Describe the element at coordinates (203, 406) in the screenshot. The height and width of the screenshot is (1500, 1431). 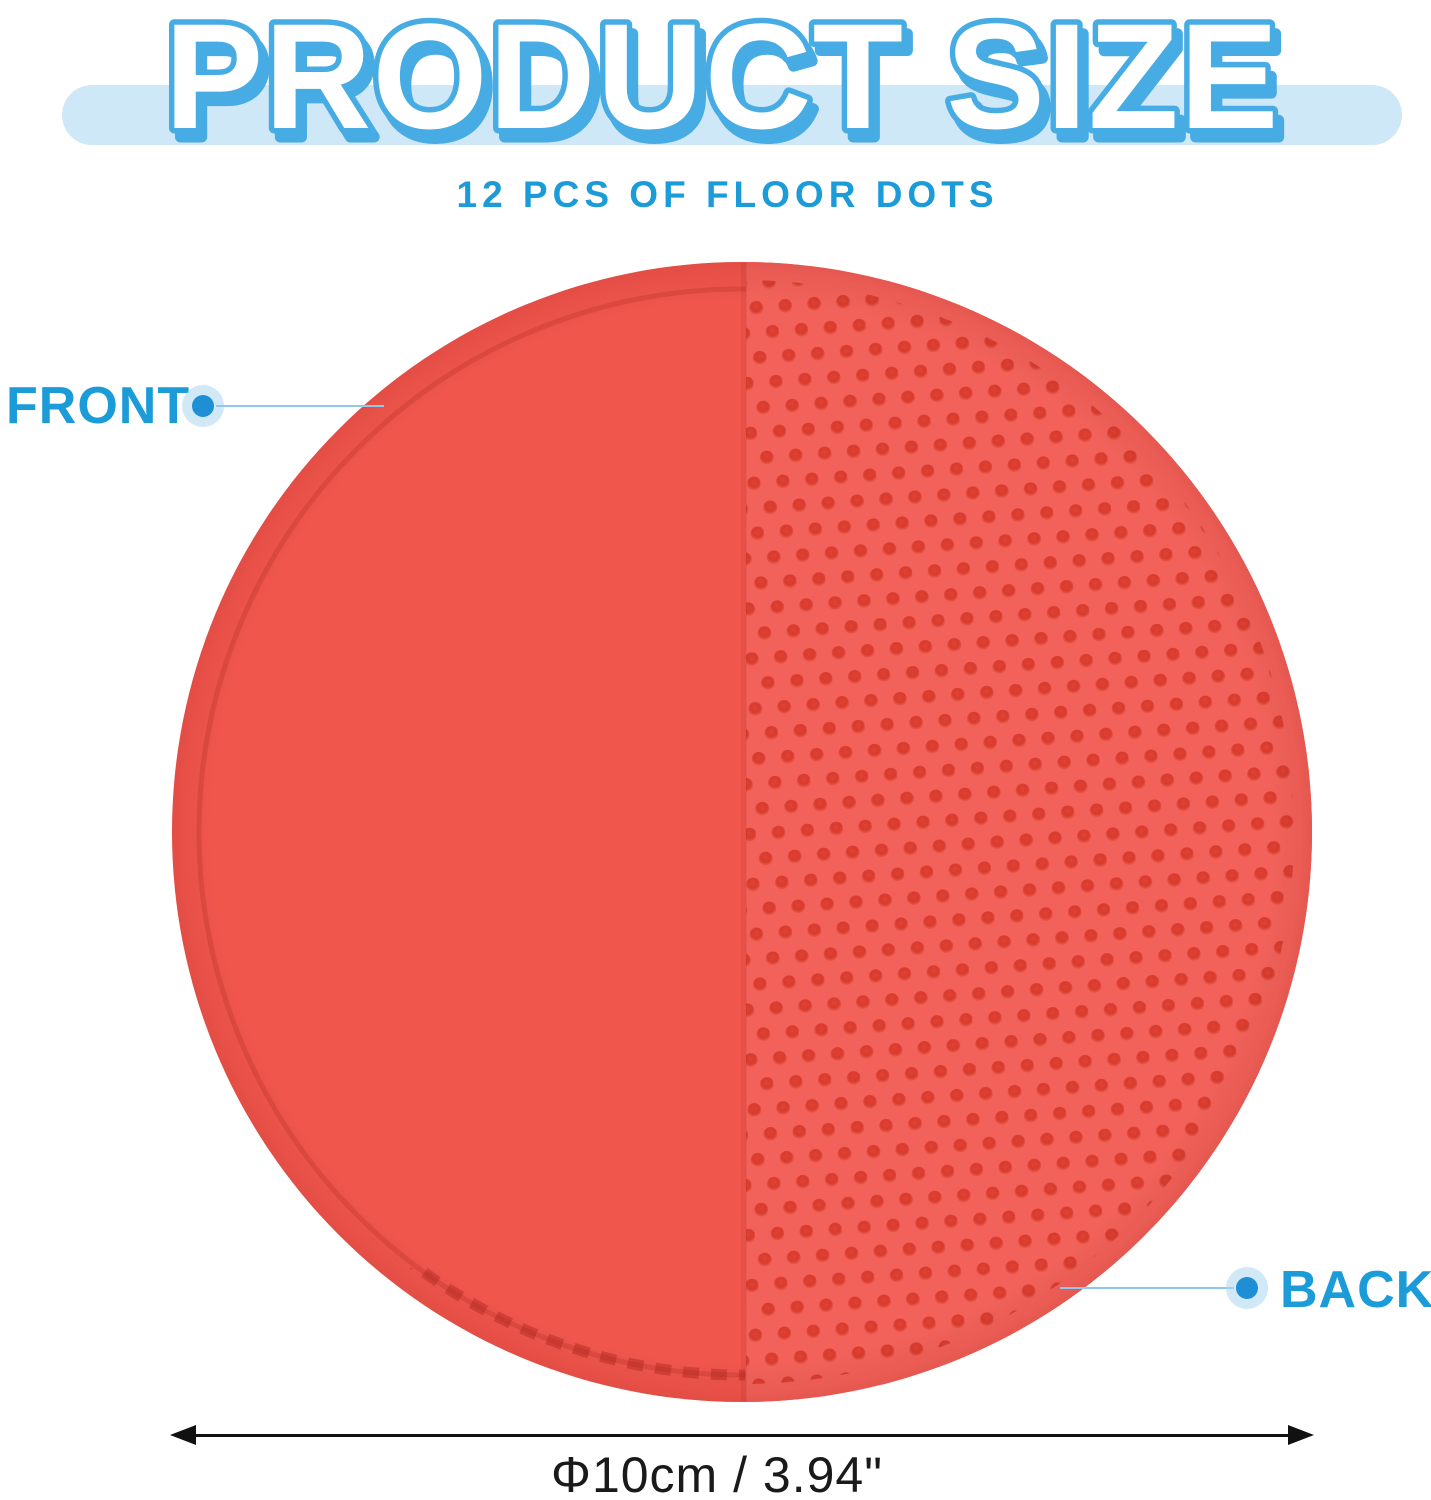
I see `front-leader-dot-icon` at that location.